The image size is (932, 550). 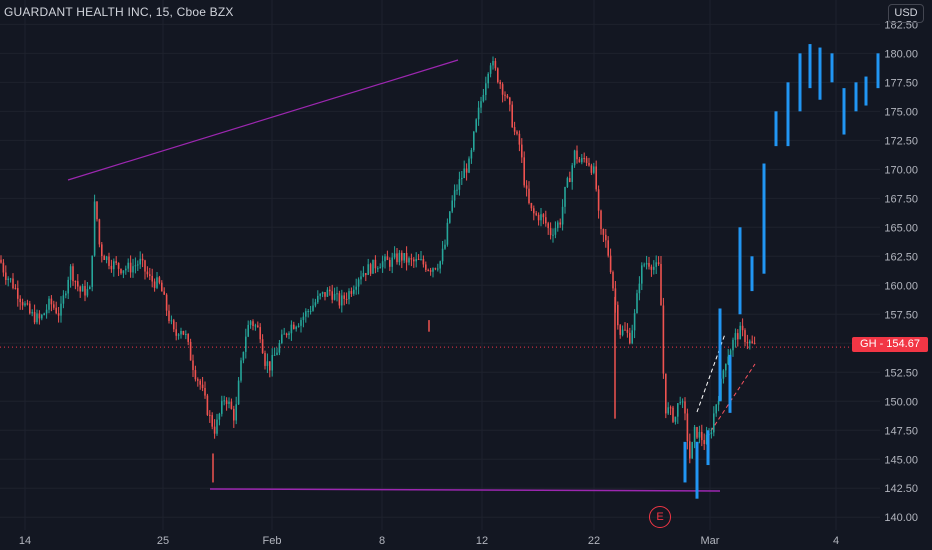 I want to click on price-tick-label: 167.50, so click(x=901, y=199).